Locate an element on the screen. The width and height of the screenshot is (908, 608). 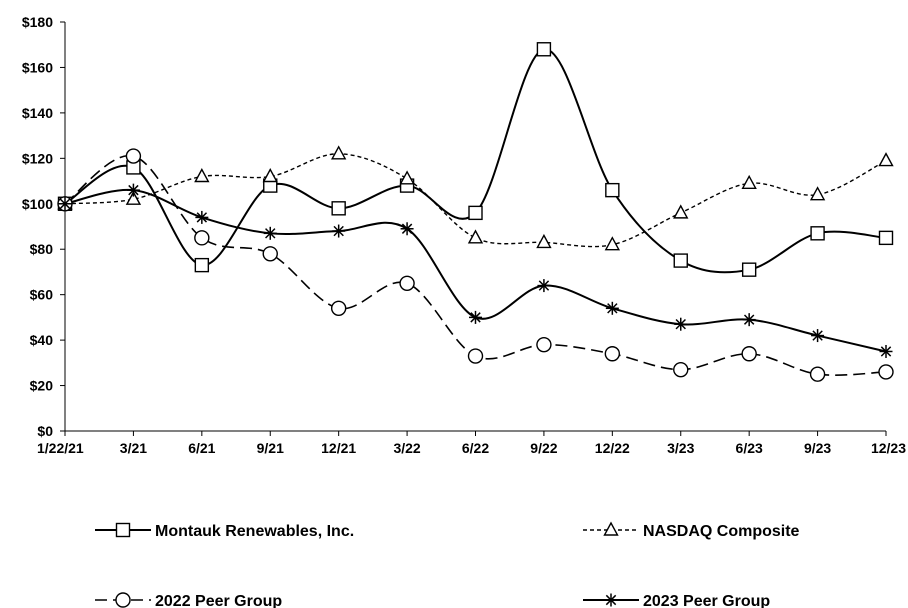
legend-label: Montauk Renewables, Inc. is located at coordinates (254, 531).